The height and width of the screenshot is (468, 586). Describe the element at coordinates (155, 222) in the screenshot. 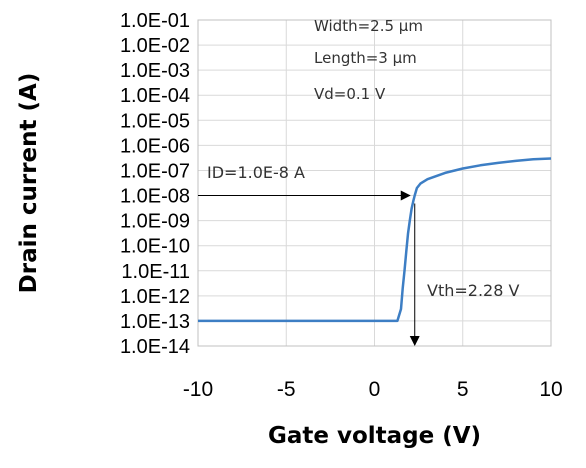

I see `y-tick-label: 1.0E-09` at that location.